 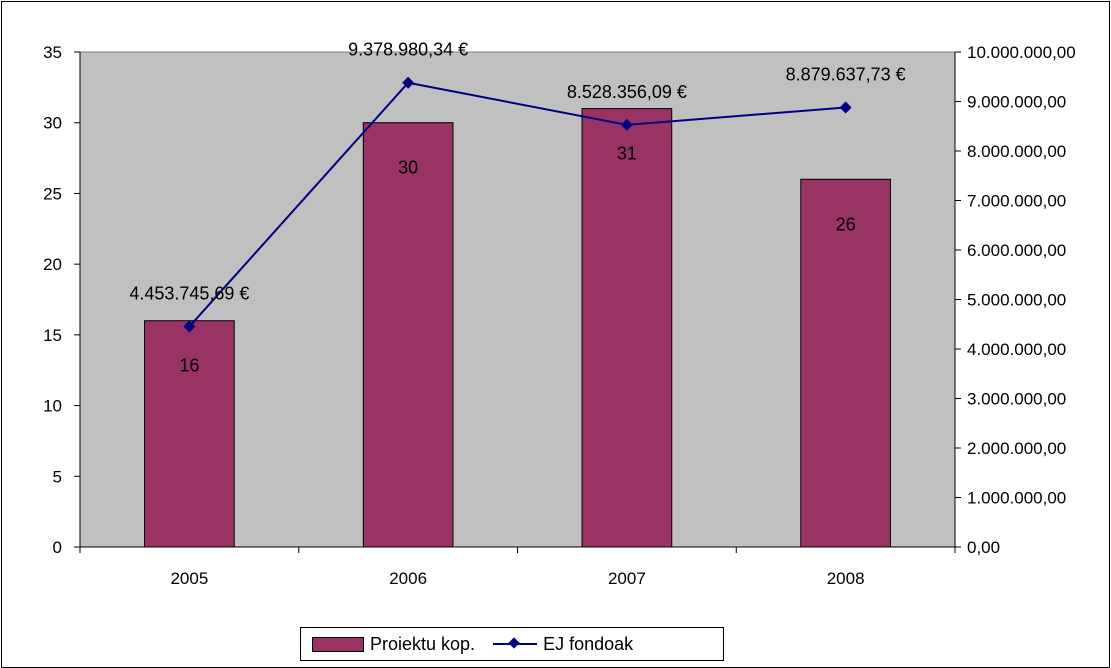 I want to click on bar-data-label: 16, so click(x=189, y=366).